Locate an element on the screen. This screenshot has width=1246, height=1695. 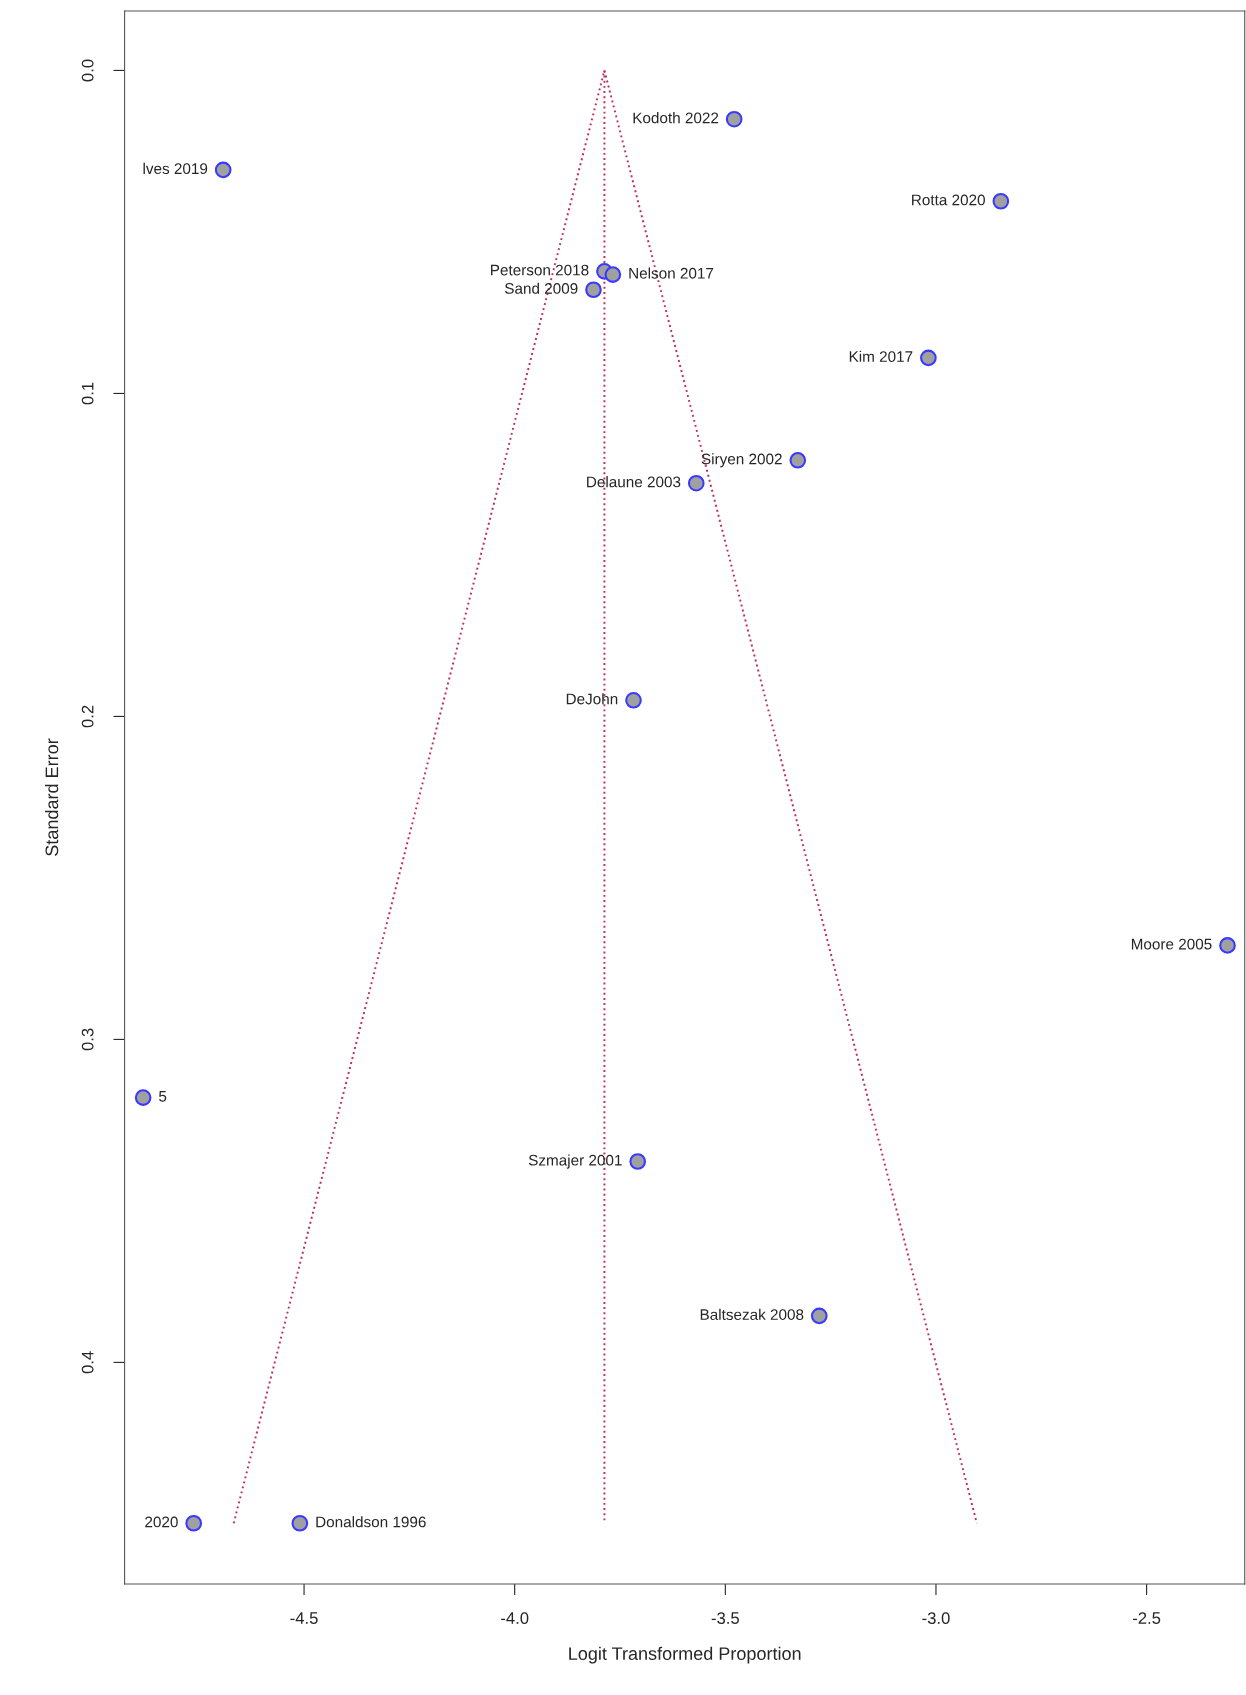
annotation: Delaune 2003 is located at coordinates (634, 482).